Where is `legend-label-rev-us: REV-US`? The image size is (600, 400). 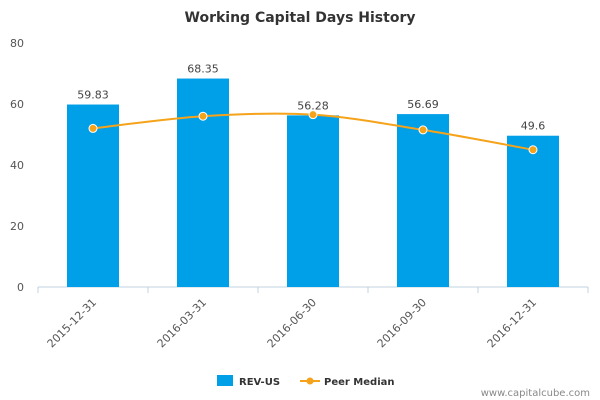
legend-label-rev-us: REV-US is located at coordinates (259, 382).